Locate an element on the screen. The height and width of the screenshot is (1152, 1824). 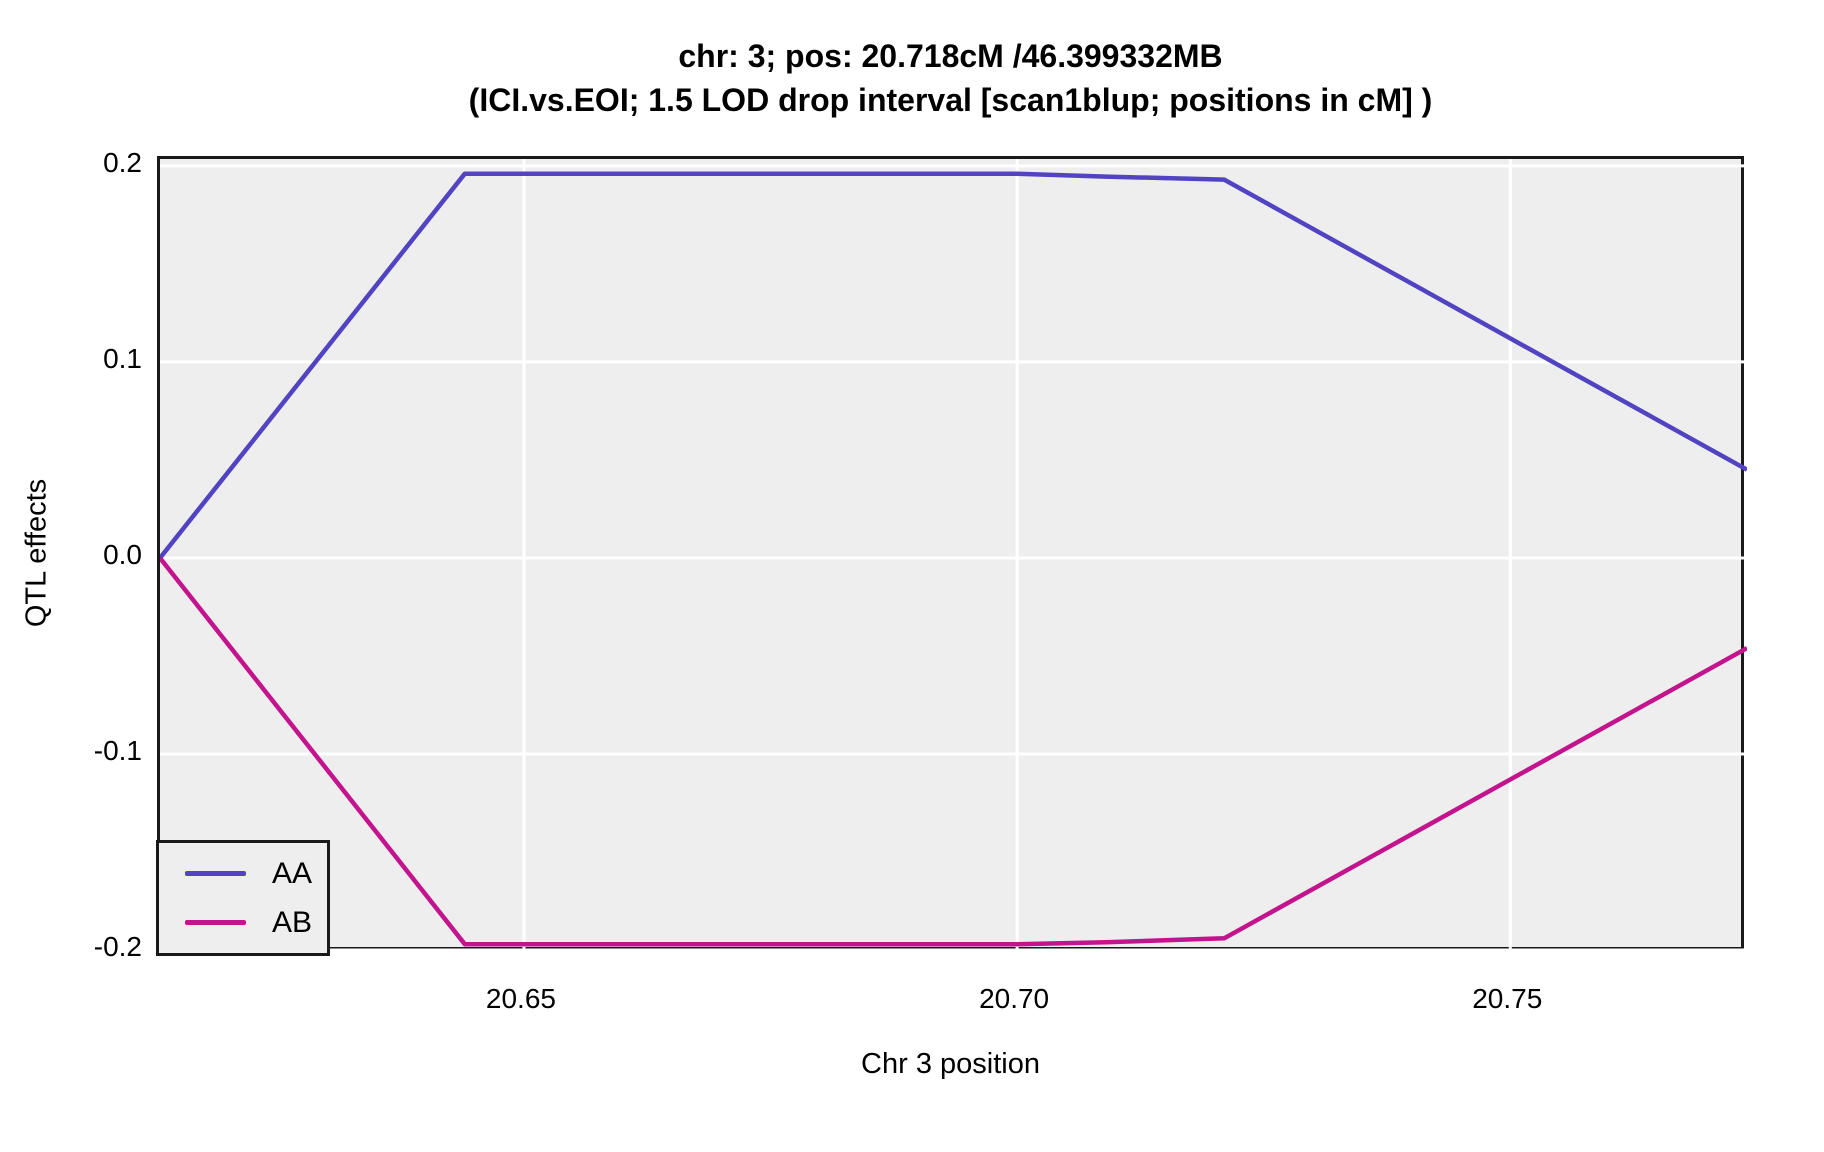
y-tick-label: -0.1 is located at coordinates (117, 750).